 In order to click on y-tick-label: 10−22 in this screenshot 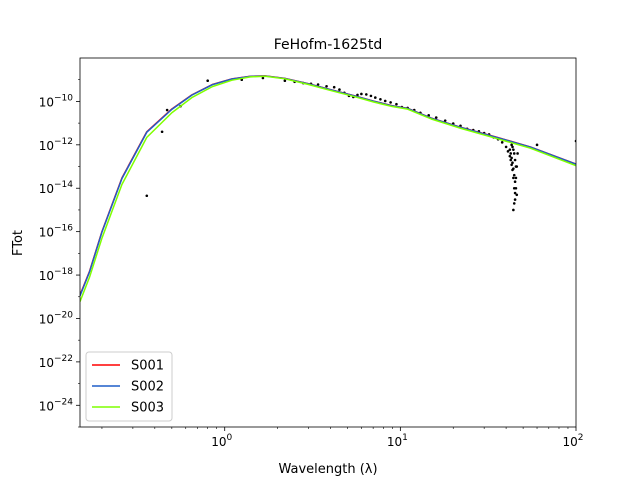, I will do `click(56, 362)`.